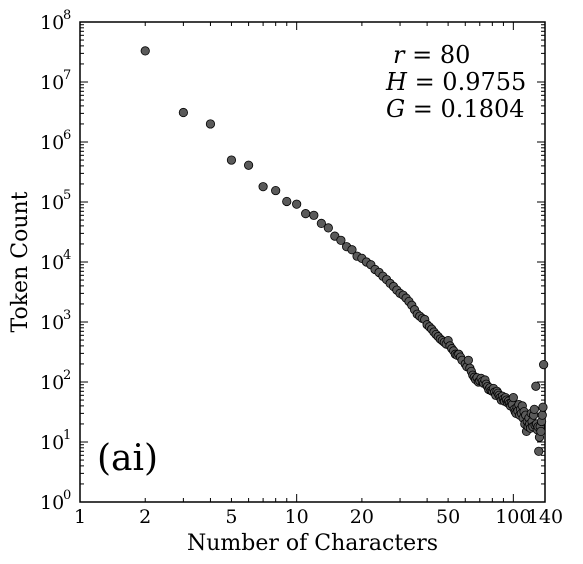 This screenshot has height=564, width=583. Describe the element at coordinates (145, 517) in the screenshot. I see `x-tick-label: 2` at that location.